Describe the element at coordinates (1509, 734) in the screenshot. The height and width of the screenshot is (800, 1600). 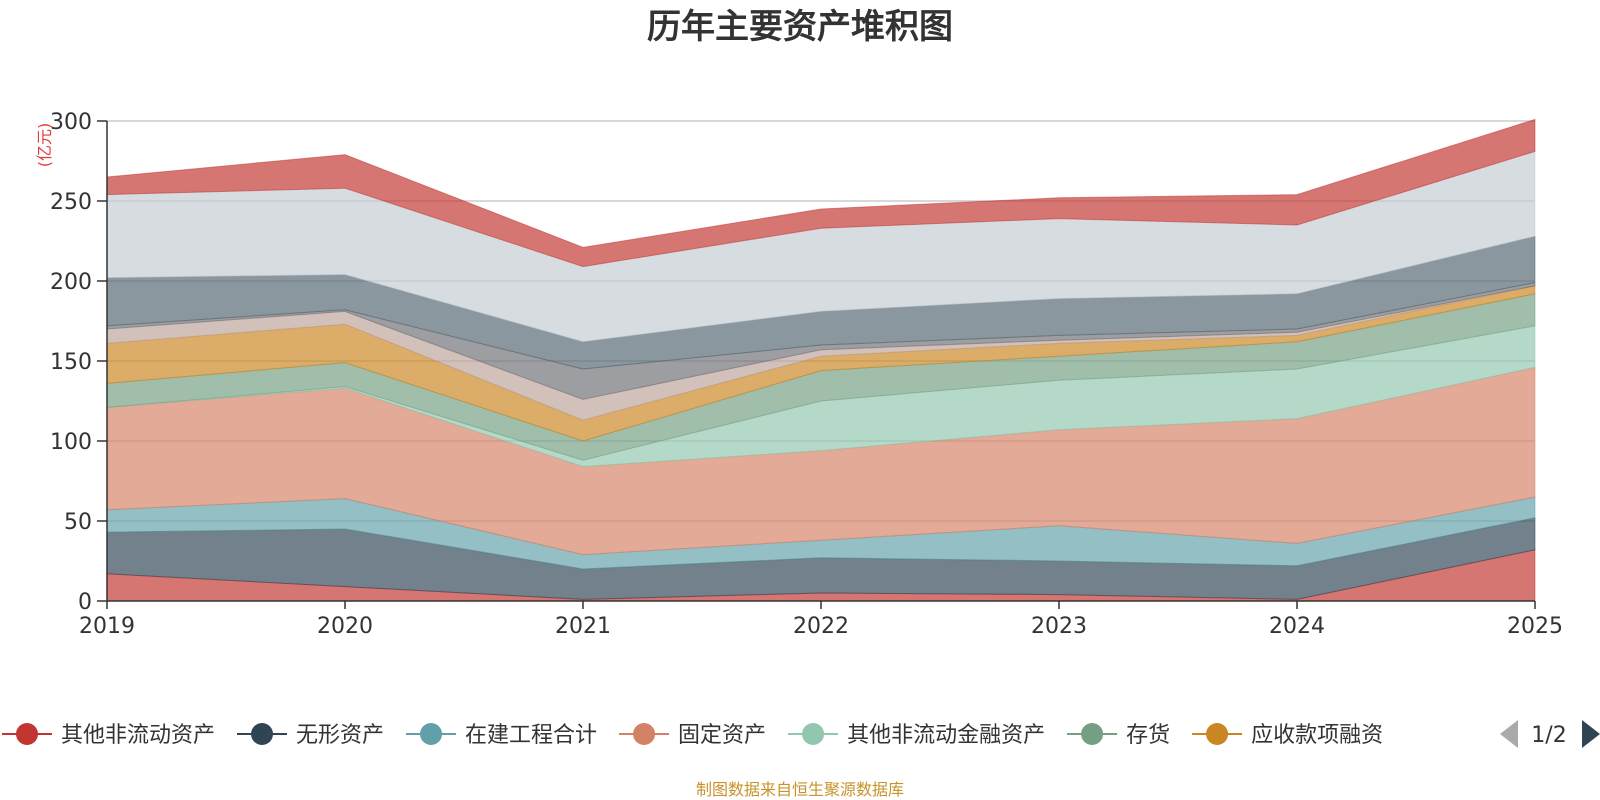
I see `legend-prev-arrow-icon` at that location.